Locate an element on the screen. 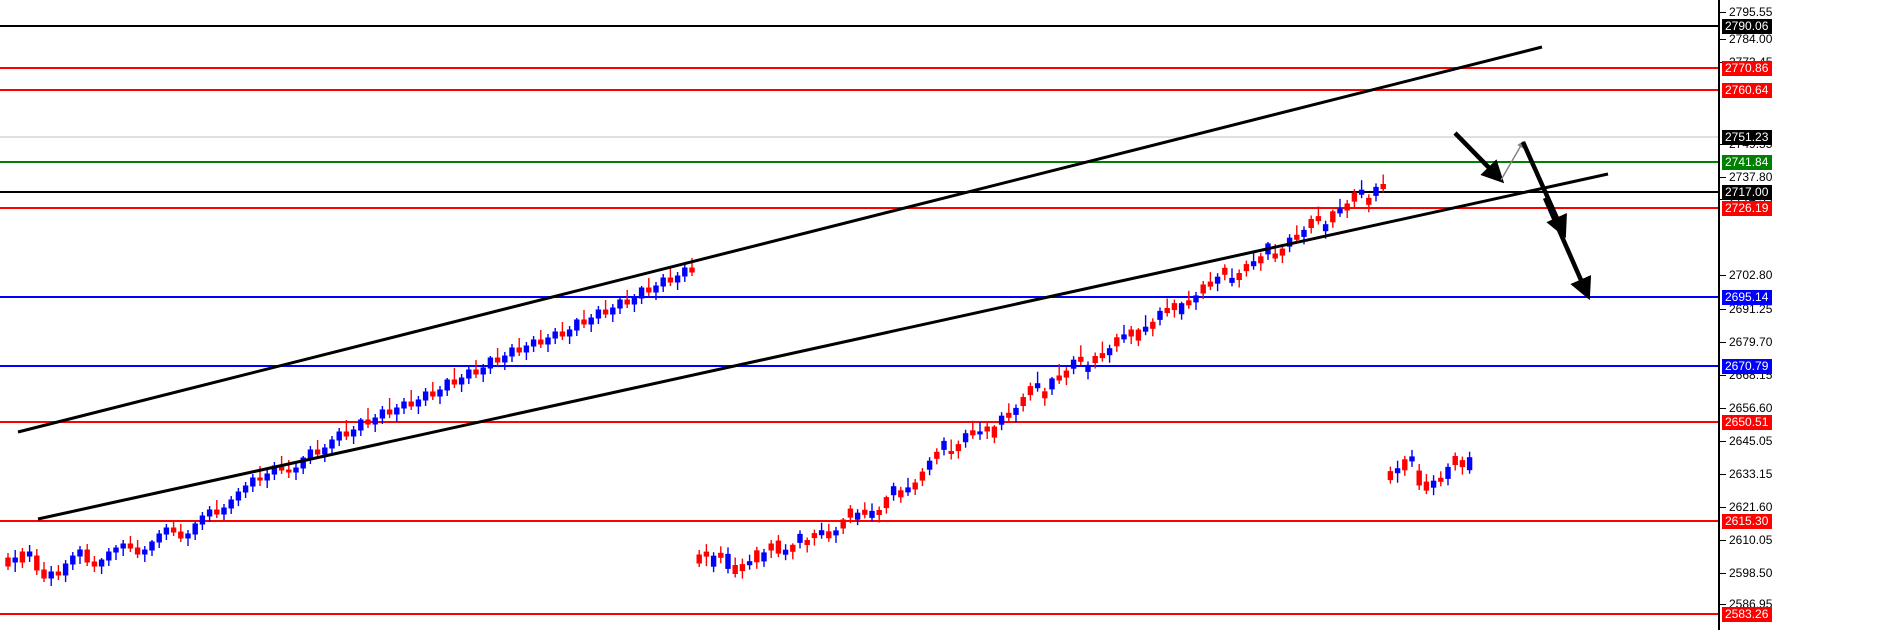 Image resolution: width=1895 pixels, height=630 pixels. axis-tick-2610.05: 2610.05 is located at coordinates (1746, 540).